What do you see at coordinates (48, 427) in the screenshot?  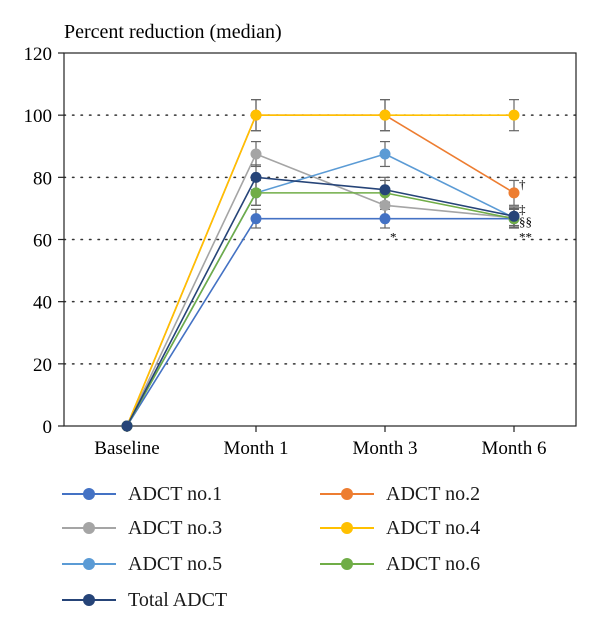 I see `y-tick-label: 0` at bounding box center [48, 427].